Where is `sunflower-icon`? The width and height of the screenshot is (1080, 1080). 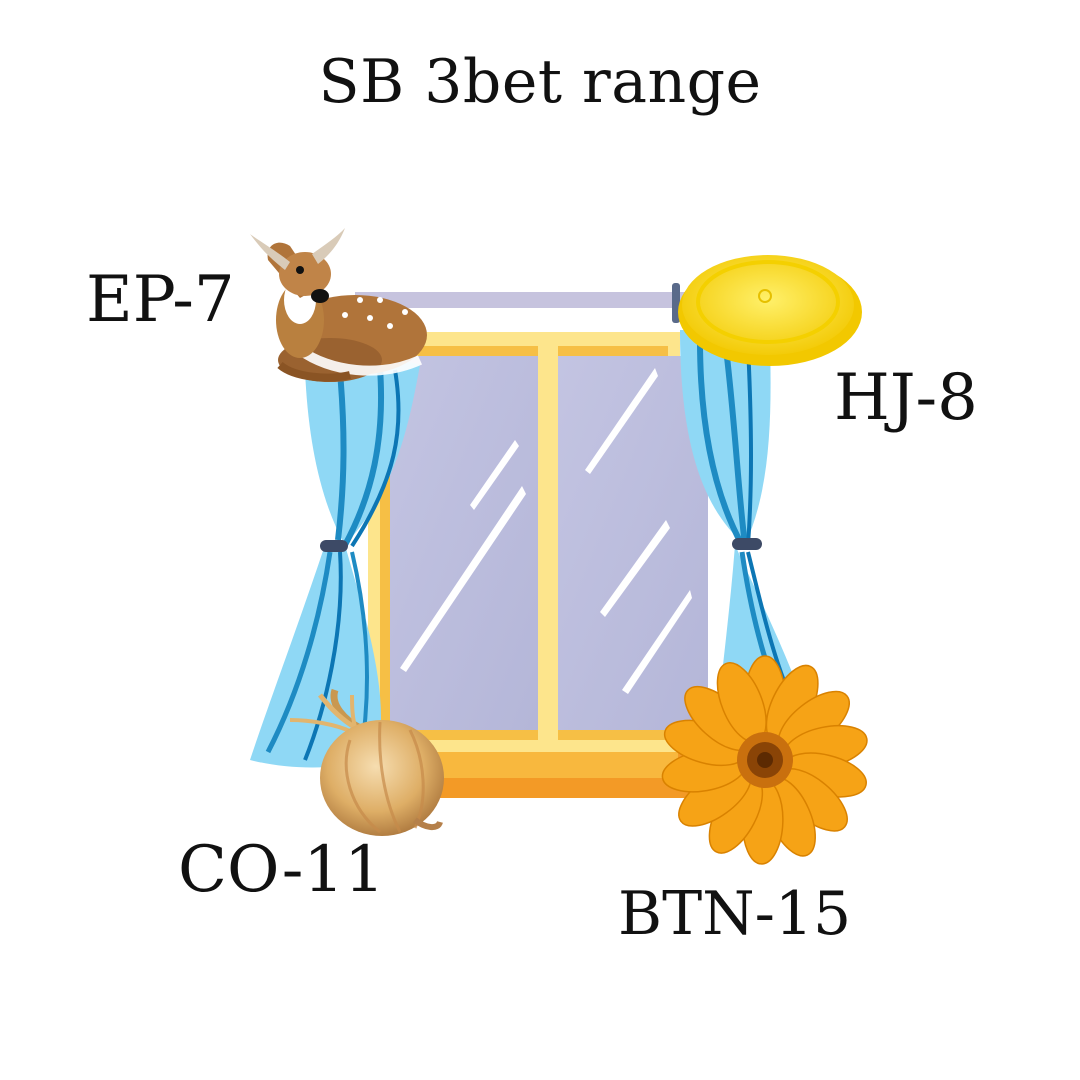
sunflower-icon is located at coordinates (764, 760).